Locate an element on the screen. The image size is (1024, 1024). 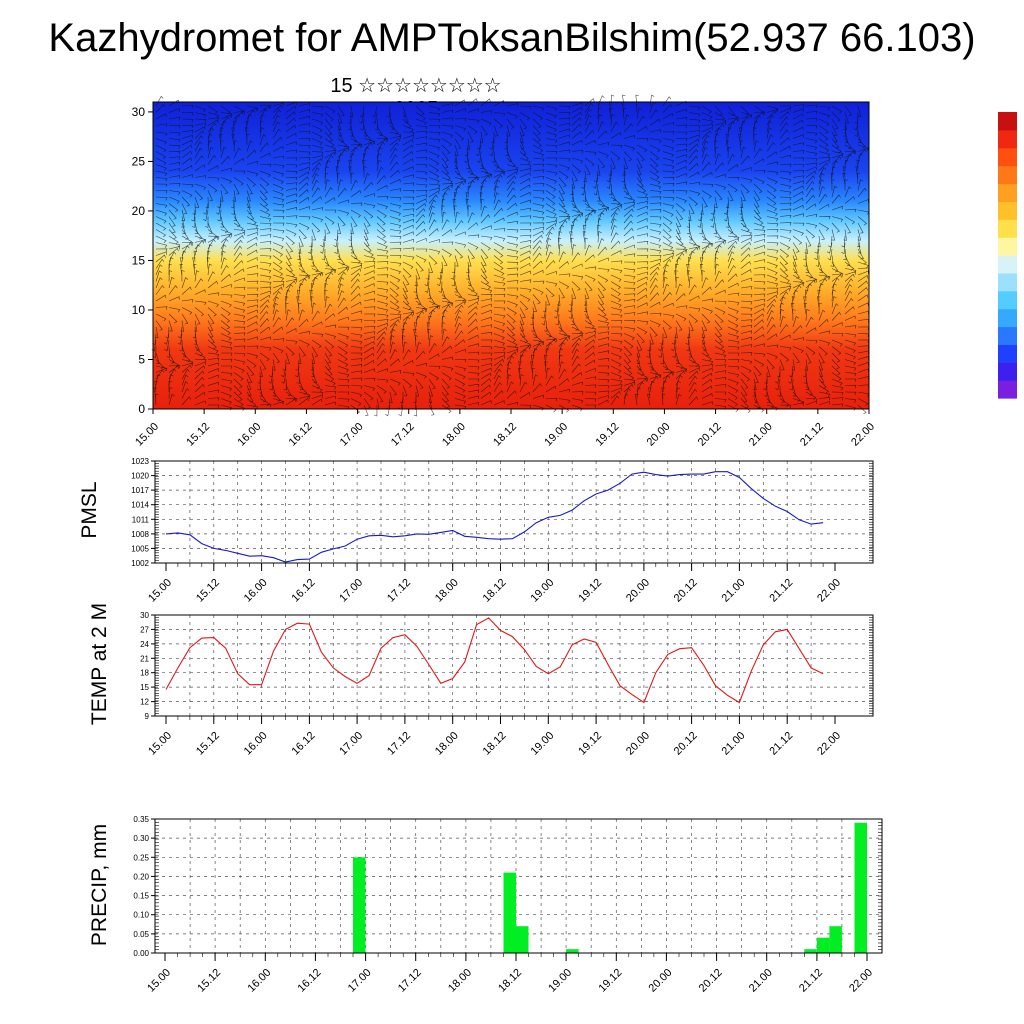
precip-y-tick-label: 0.35 is located at coordinates (141, 819).